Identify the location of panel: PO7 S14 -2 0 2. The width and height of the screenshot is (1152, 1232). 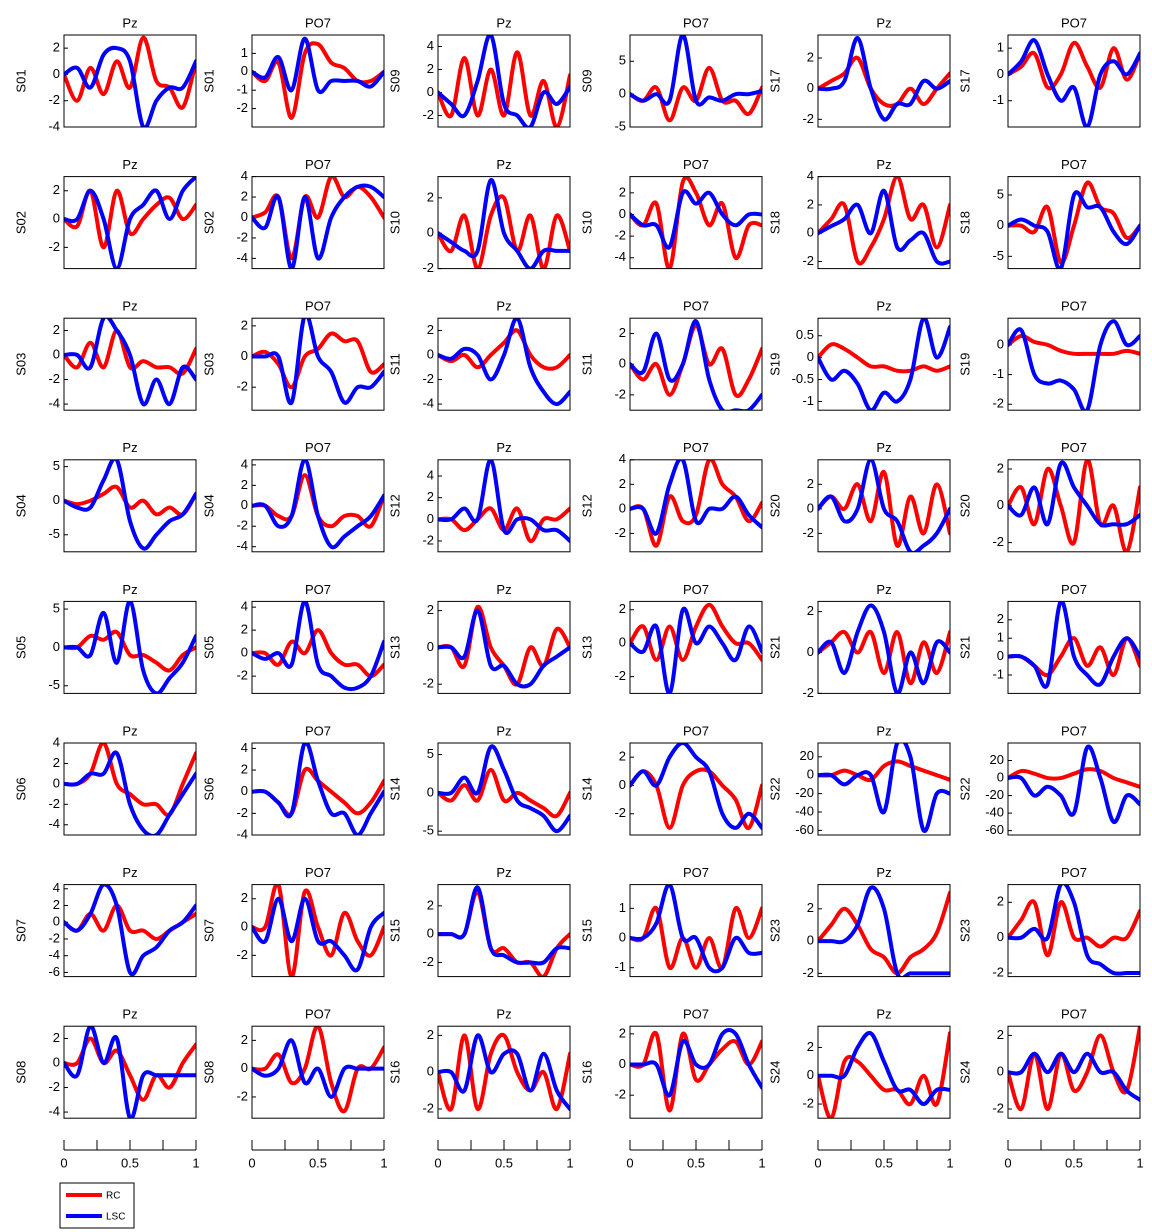
(671, 779).